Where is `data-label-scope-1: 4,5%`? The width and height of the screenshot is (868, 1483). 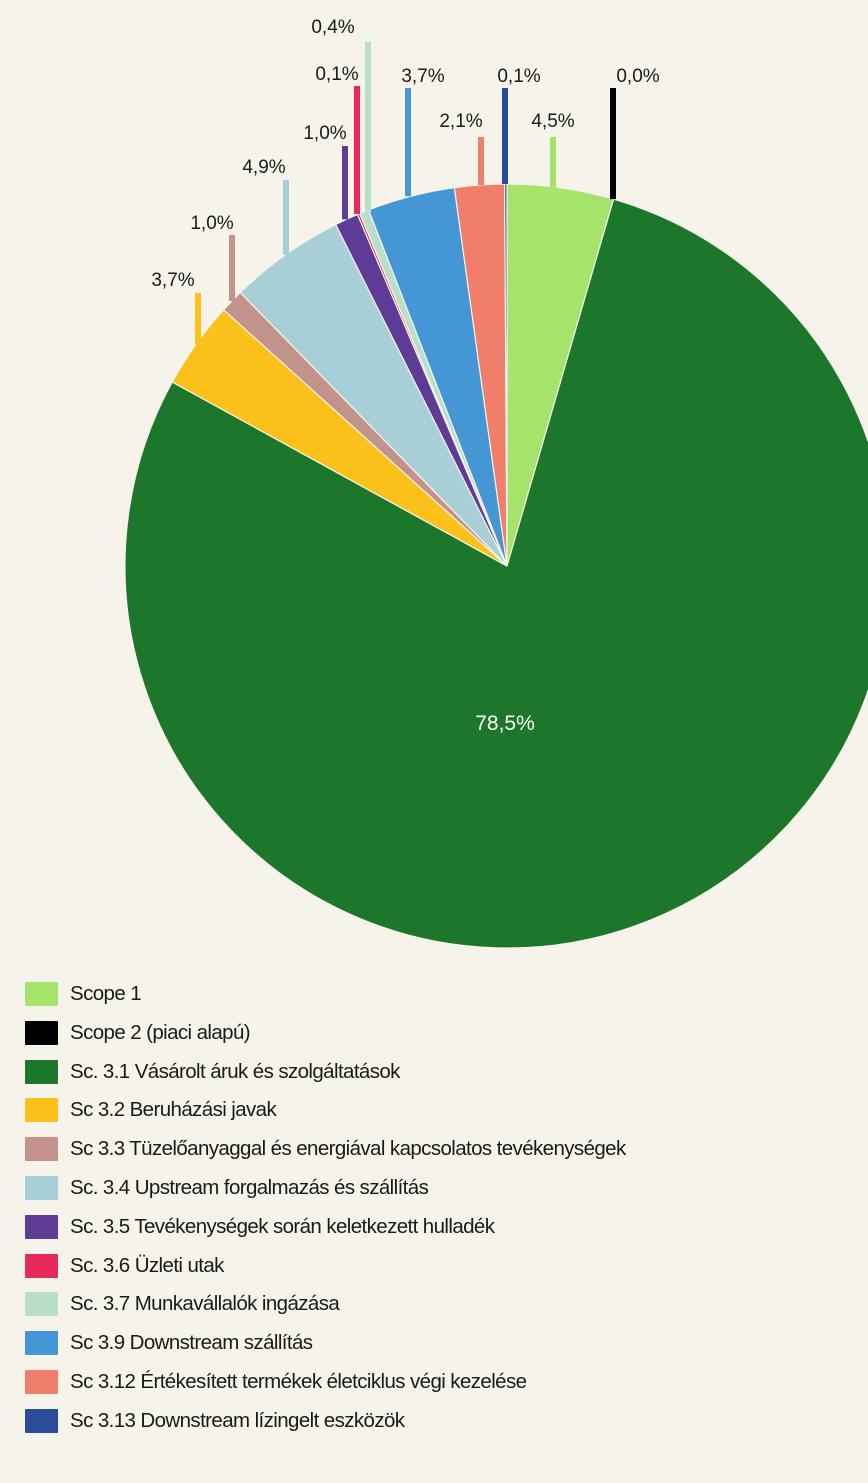
data-label-scope-1: 4,5% is located at coordinates (552, 121).